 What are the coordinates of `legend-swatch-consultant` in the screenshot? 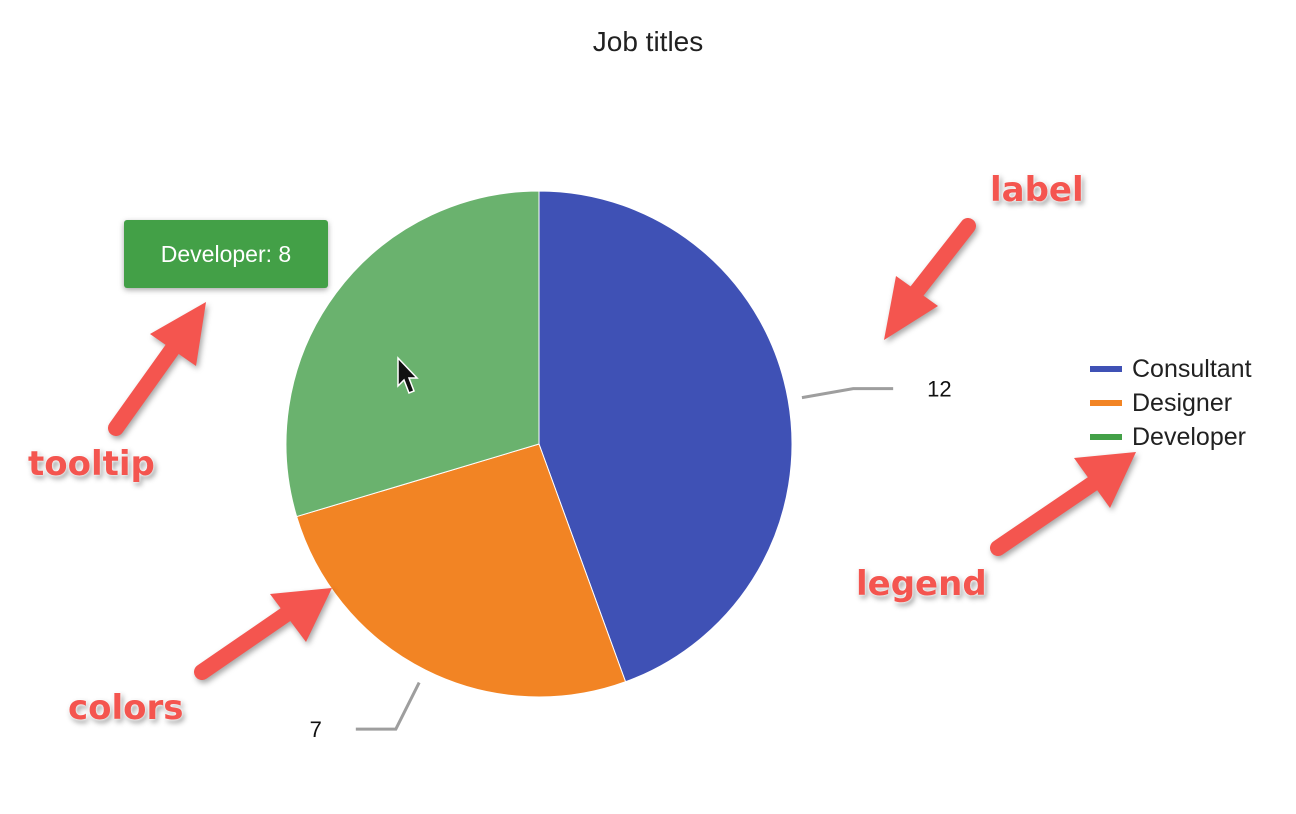 It's located at (1106, 369).